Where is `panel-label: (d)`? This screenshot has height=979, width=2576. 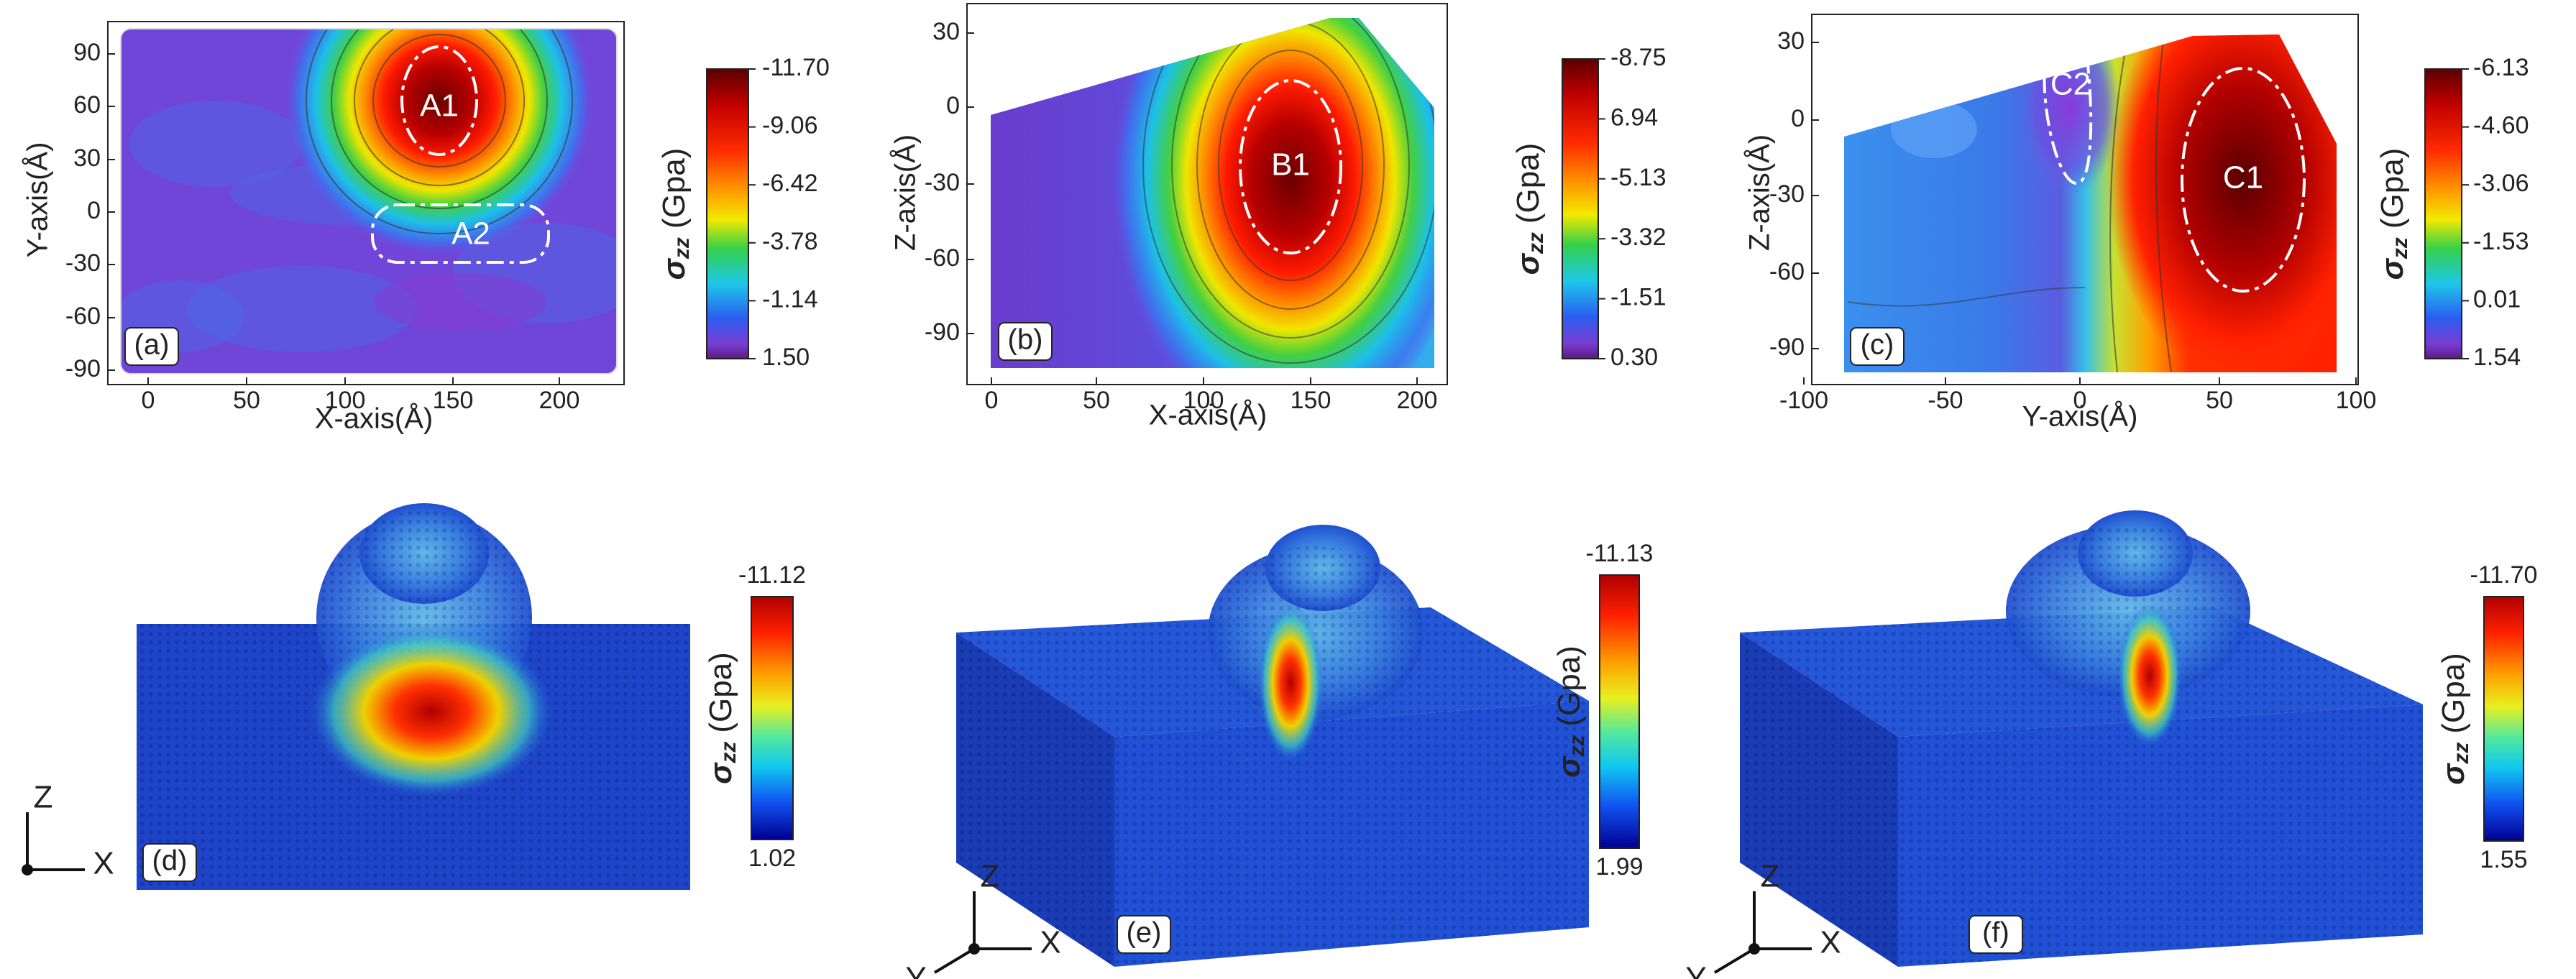
panel-label: (d) is located at coordinates (170, 861).